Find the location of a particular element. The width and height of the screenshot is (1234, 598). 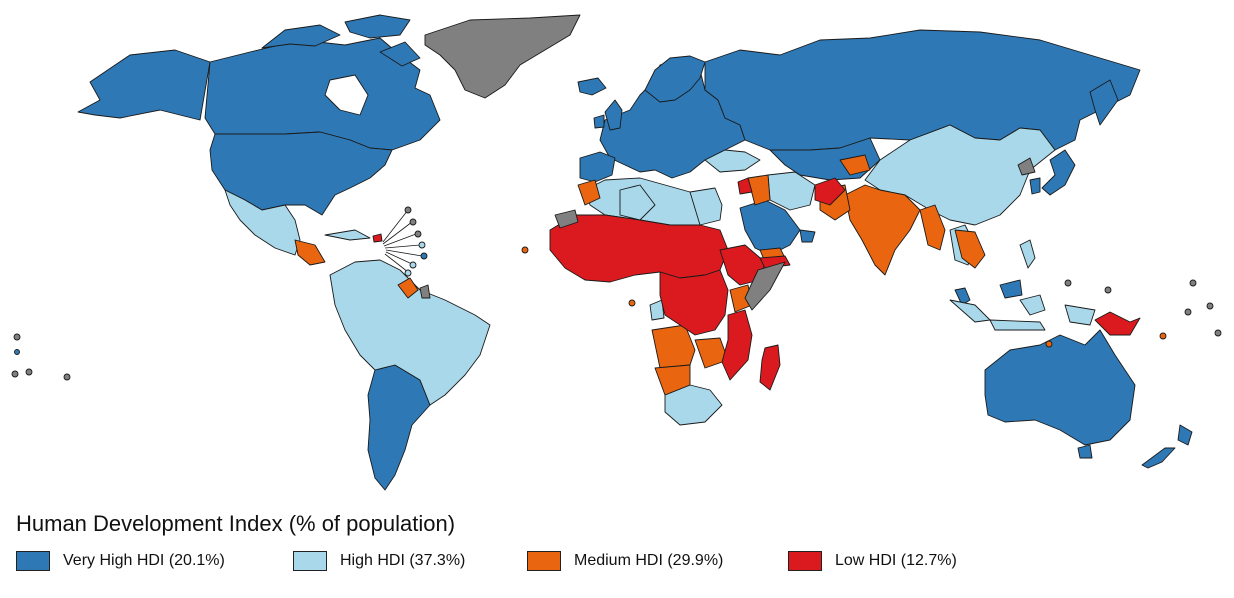

region-hawaii is located at coordinates (17, 352).